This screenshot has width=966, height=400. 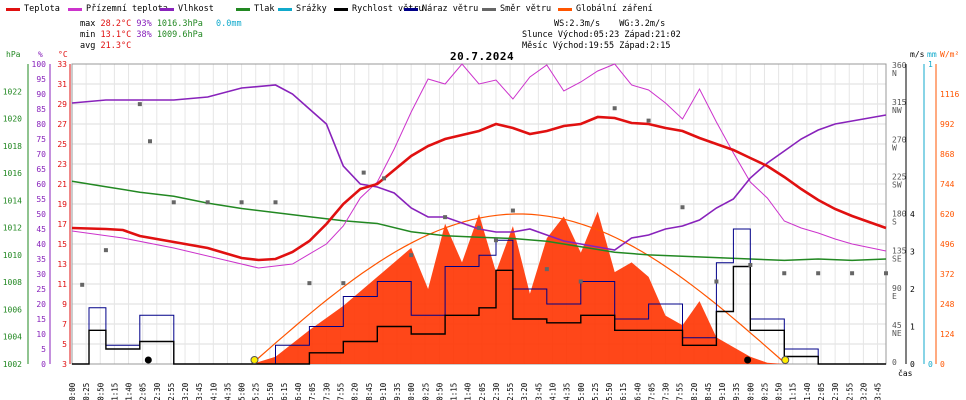 What do you see at coordinates (552, 391) in the screenshot?
I see `x-tick-label: 14:10` at bounding box center [552, 391].